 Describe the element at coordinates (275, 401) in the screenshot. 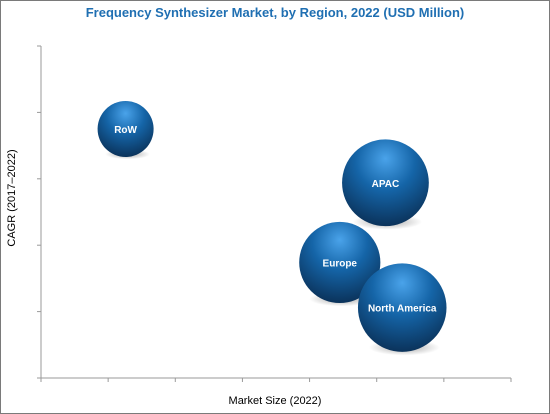

I see `x-axis-label: Market Size (2022)` at that location.